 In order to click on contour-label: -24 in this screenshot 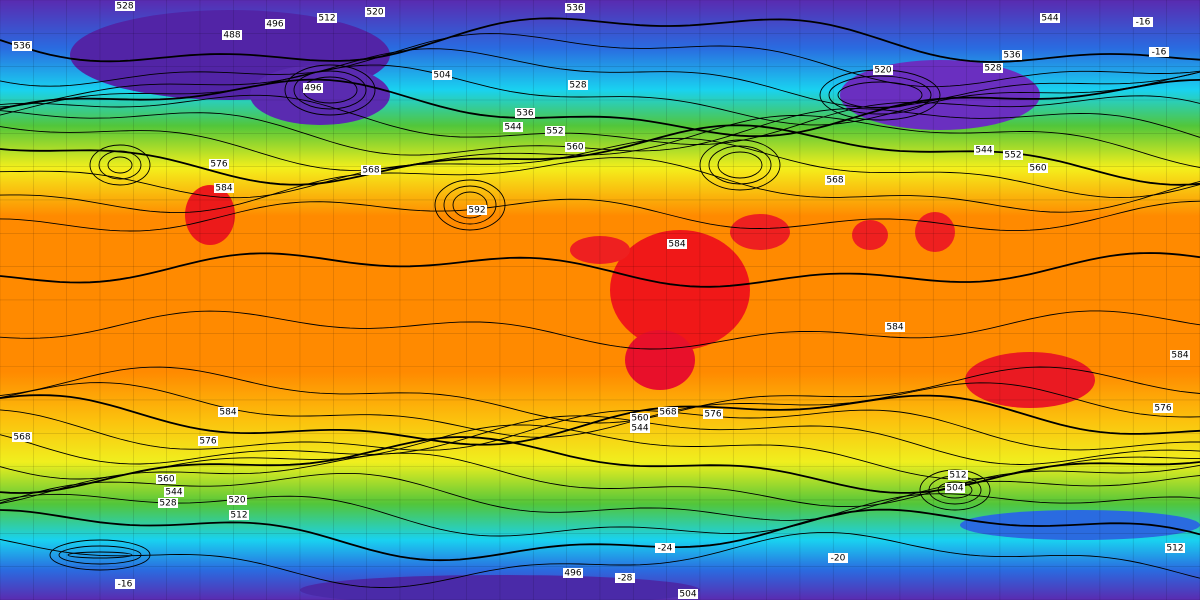, I will do `click(665, 549)`.